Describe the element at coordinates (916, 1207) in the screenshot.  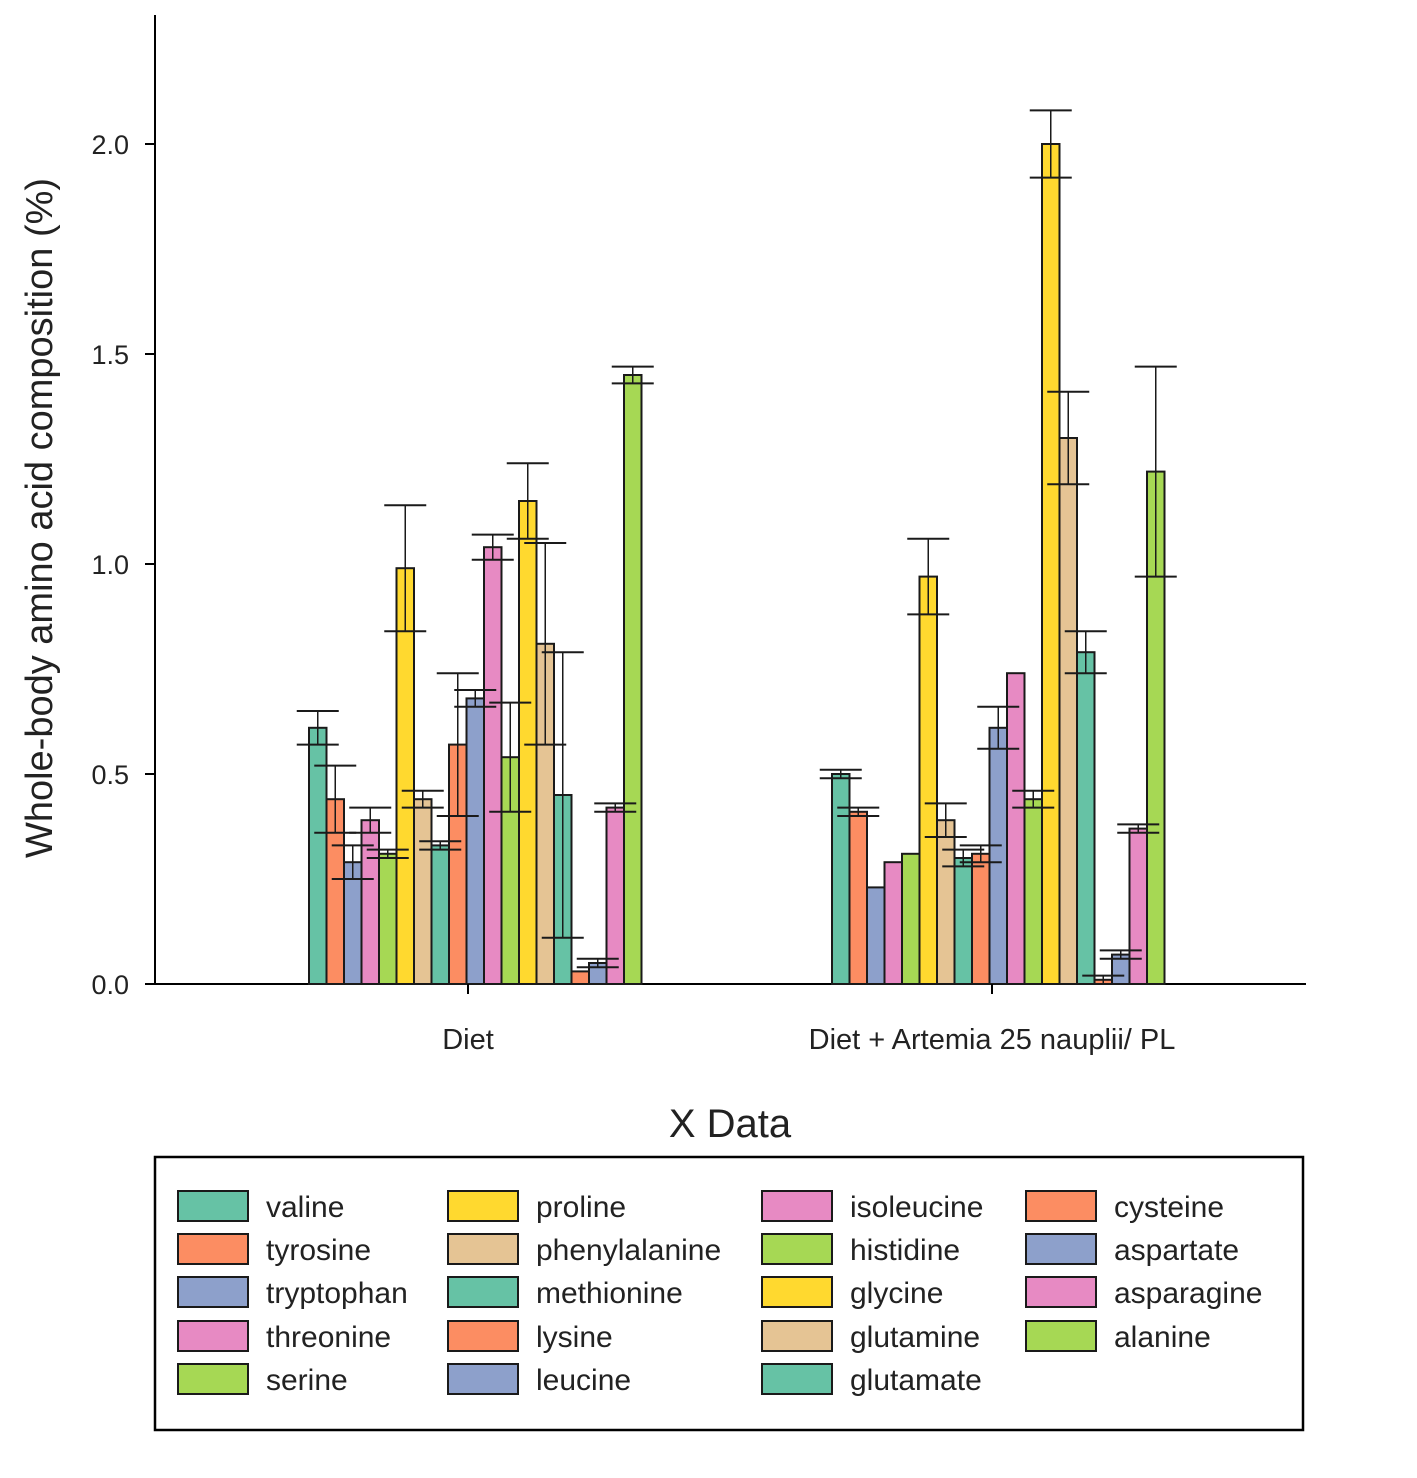
I see `legend-label-isoleucine: isoleucine` at that location.